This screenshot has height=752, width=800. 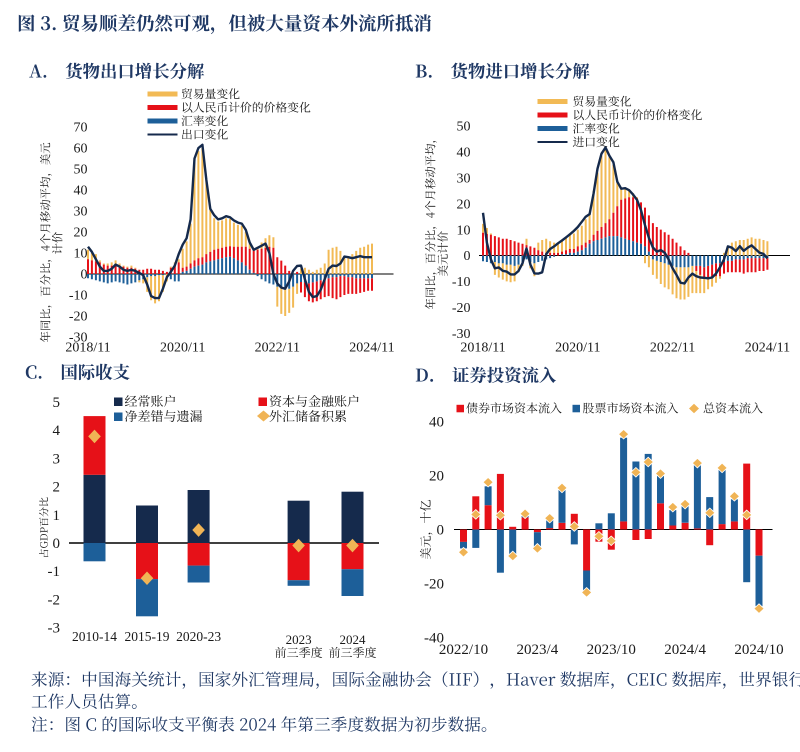 I want to click on svg-text: -40, so click(x=434, y=639).